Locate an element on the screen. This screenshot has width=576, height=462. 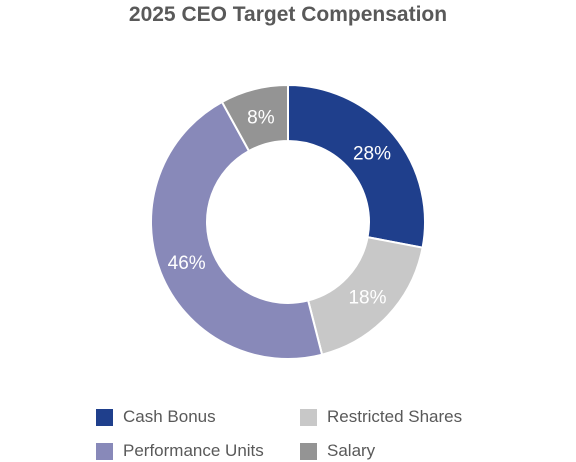
legend-item-salary: Salary is located at coordinates (337, 451).